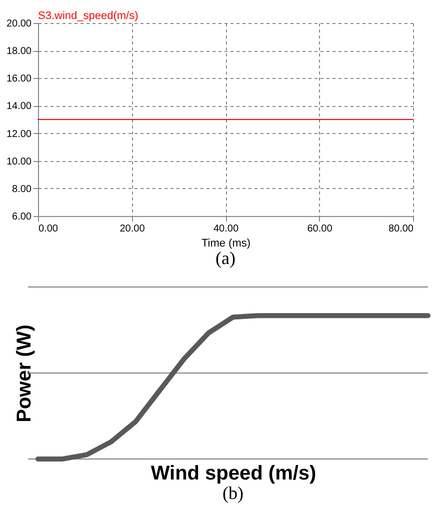 The image size is (445, 515). I want to click on x-tick-label: 20.00, so click(133, 229).